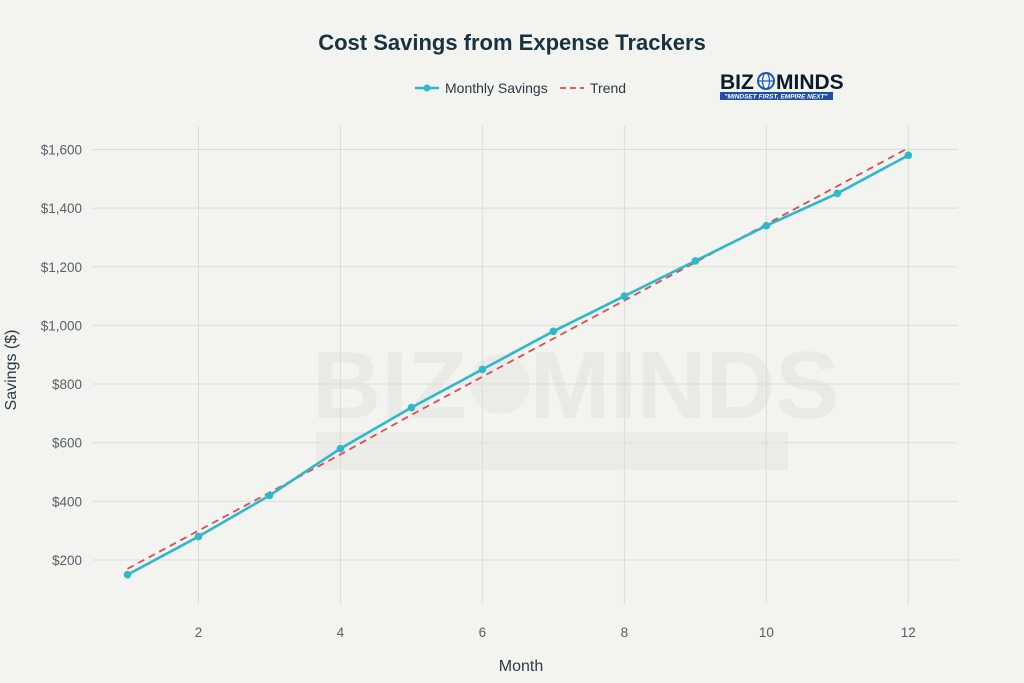  Describe the element at coordinates (61, 355) in the screenshot. I see `y-axis-ticks: $200 $400 $600 $800 $1,000 $1,200 $1,400 $1,600` at that location.